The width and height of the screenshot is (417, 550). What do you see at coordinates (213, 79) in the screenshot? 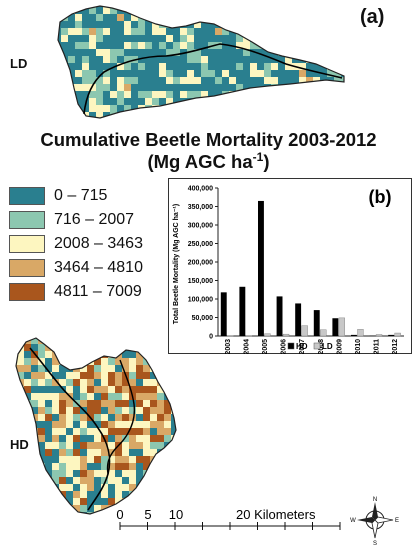
I see `ld-stream` at bounding box center [213, 79].